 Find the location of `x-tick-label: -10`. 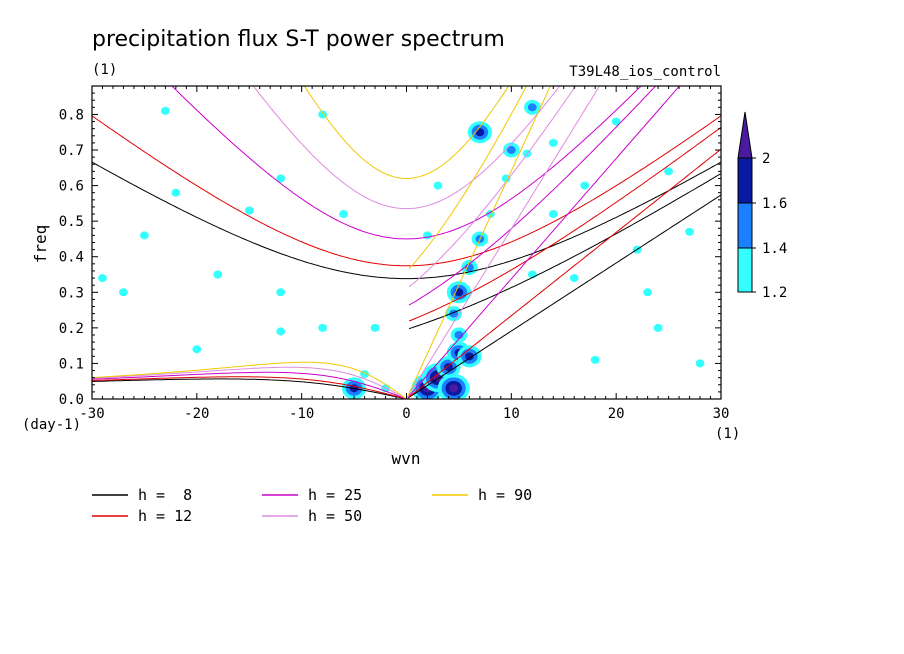

x-tick-label: -10 is located at coordinates (301, 414).